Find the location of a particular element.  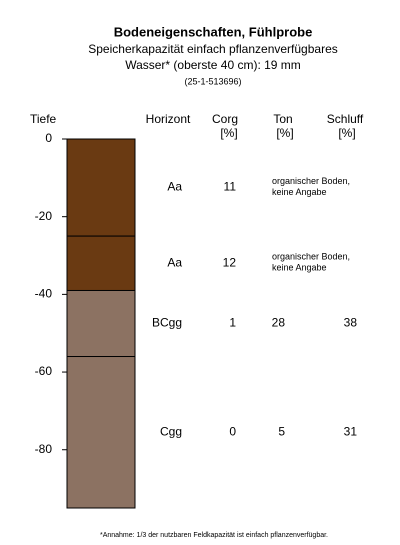

ton-value: 28 is located at coordinates (279, 323).